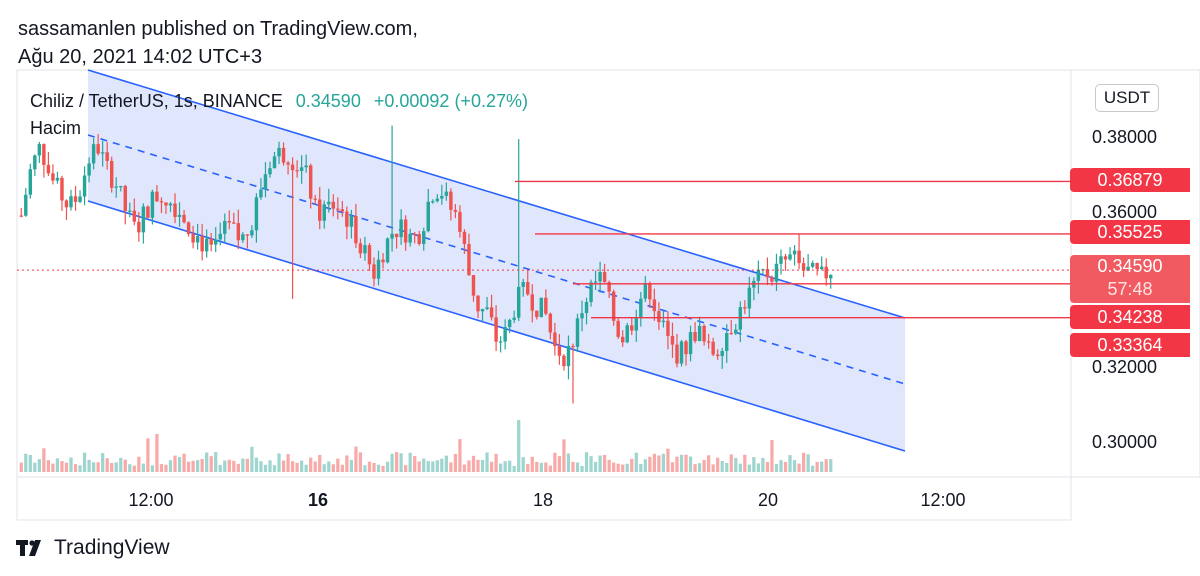 The image size is (1200, 576). I want to click on level-tag: 0.36879, so click(1130, 180).